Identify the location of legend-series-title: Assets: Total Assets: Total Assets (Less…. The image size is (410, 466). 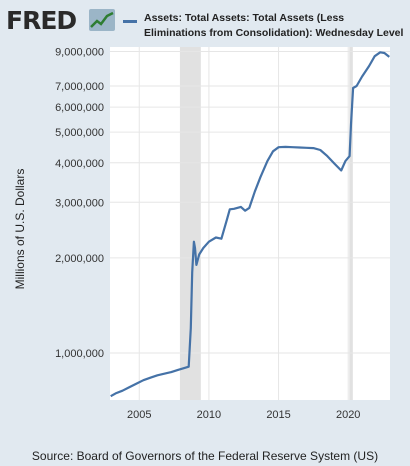
(274, 25).